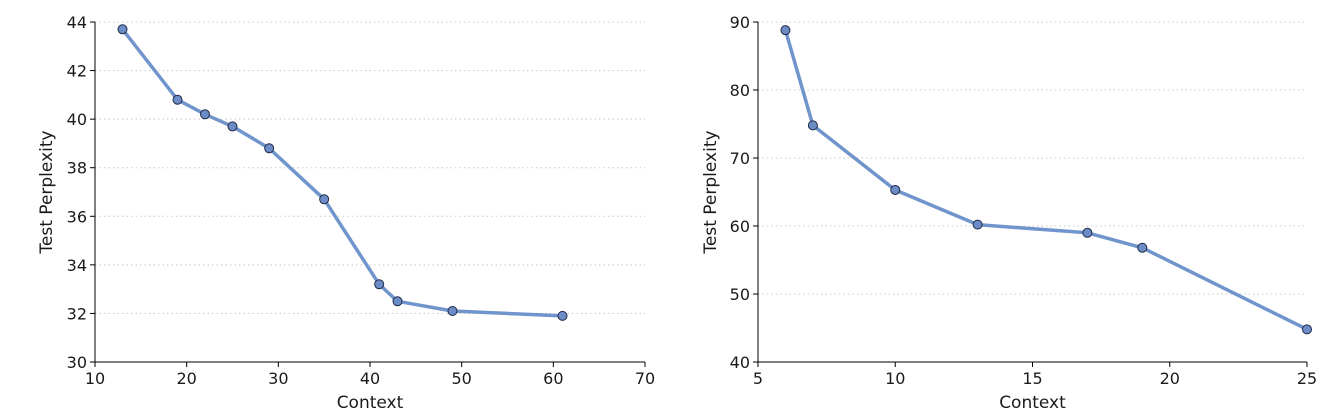  What do you see at coordinates (77, 265) in the screenshot?
I see `y-tick-label: 34` at bounding box center [77, 265].